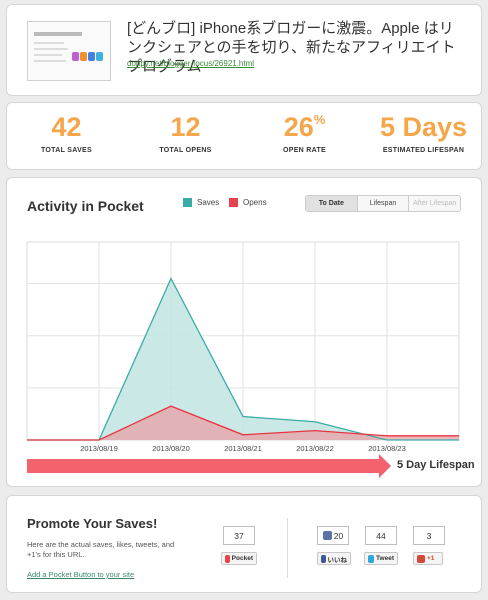 This screenshot has height=600, width=488. What do you see at coordinates (92, 523) in the screenshot?
I see `promote-title: Promote Your Saves!` at bounding box center [92, 523].